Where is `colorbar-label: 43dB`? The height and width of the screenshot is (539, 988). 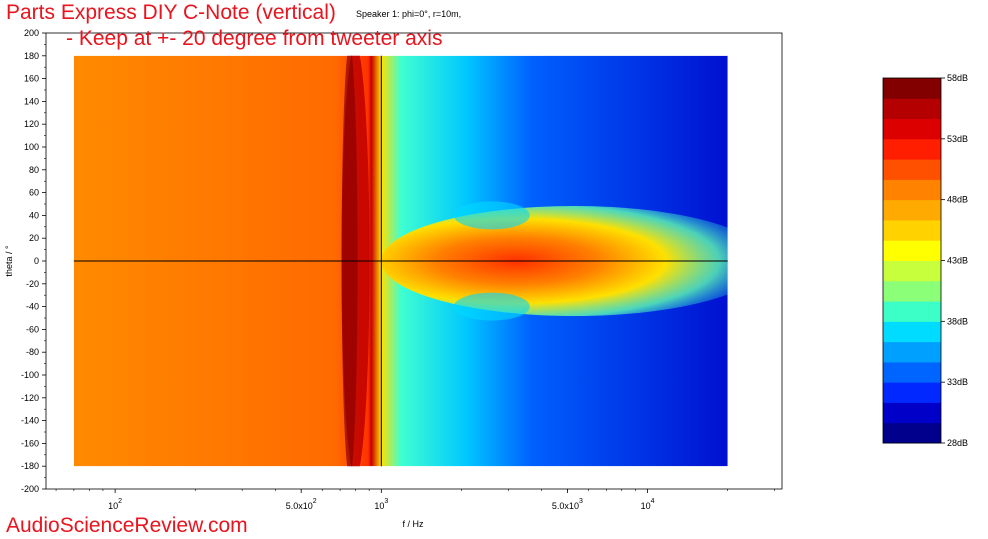 colorbar-label: 43dB is located at coordinates (957, 261).